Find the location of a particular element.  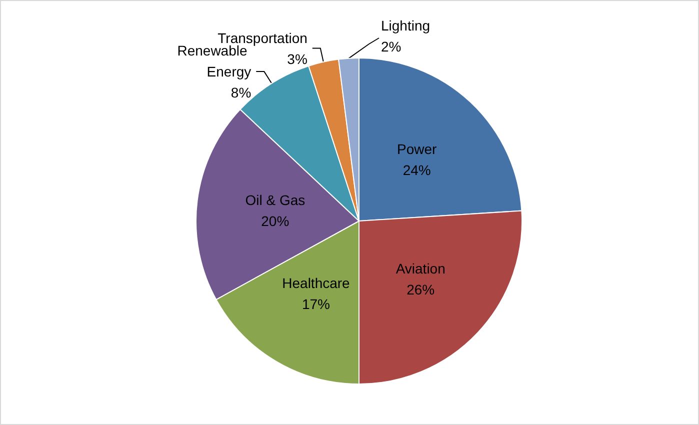

slice-label: Oil & Gas is located at coordinates (275, 200).